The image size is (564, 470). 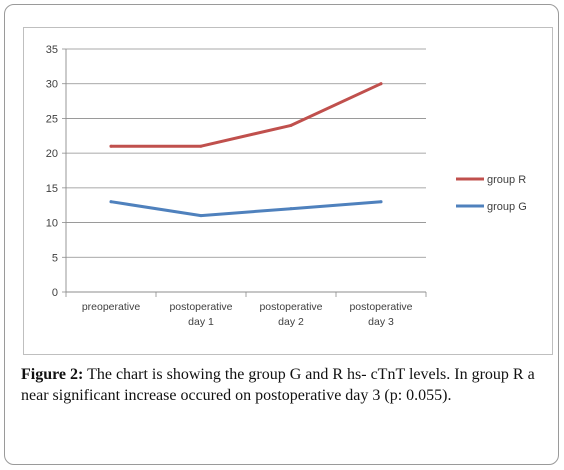 I want to click on y-tick-label: 0, so click(x=55, y=293).